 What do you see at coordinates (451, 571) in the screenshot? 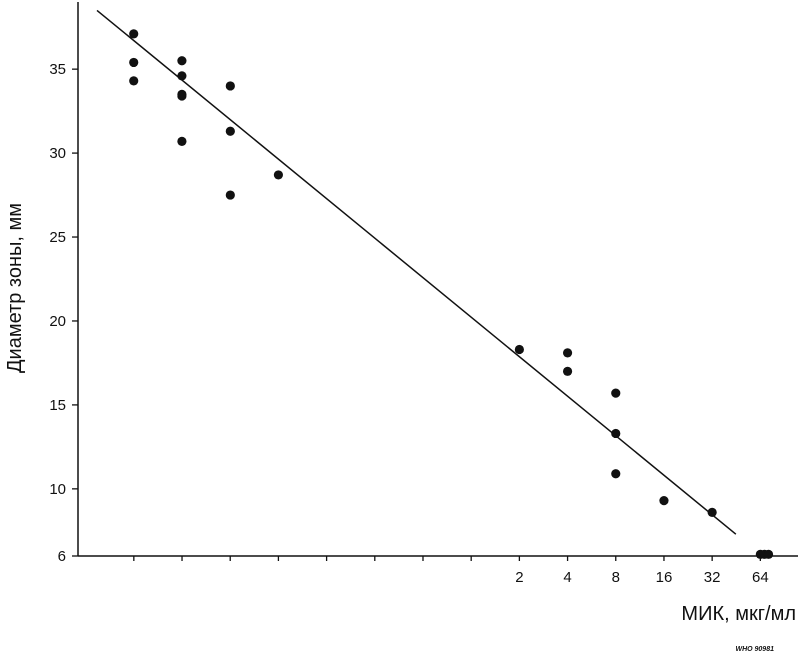
I see `x-ticks: 2 4 8 16 32 64` at bounding box center [451, 571].